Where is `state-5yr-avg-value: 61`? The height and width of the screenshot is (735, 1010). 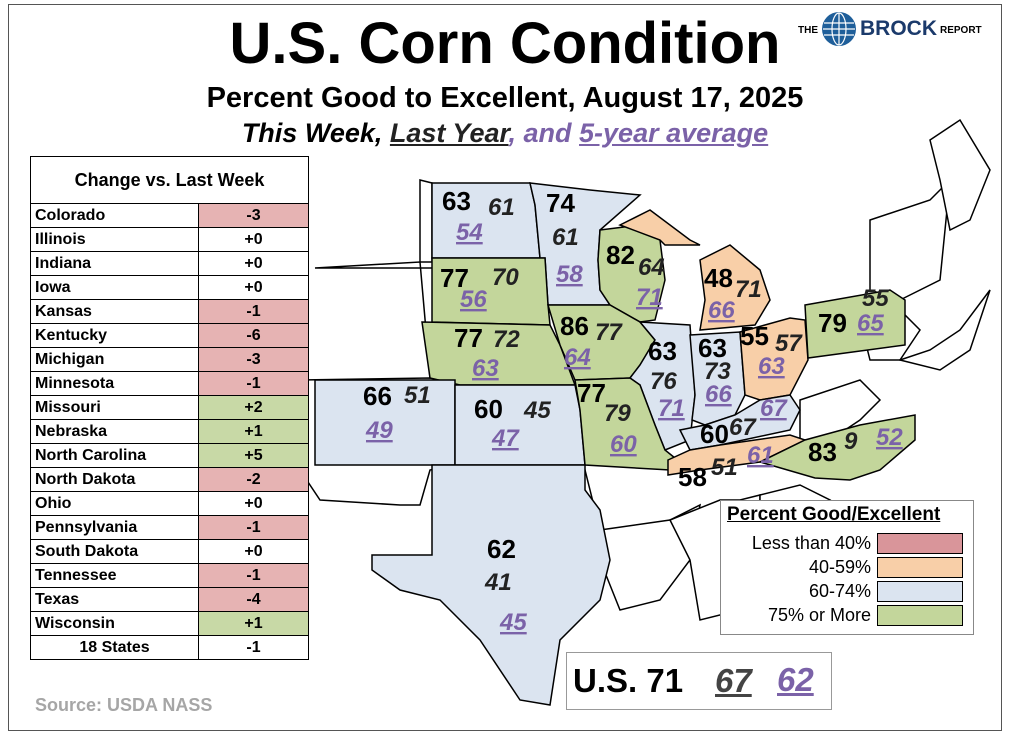
state-5yr-avg-value: 61 is located at coordinates (760, 455).